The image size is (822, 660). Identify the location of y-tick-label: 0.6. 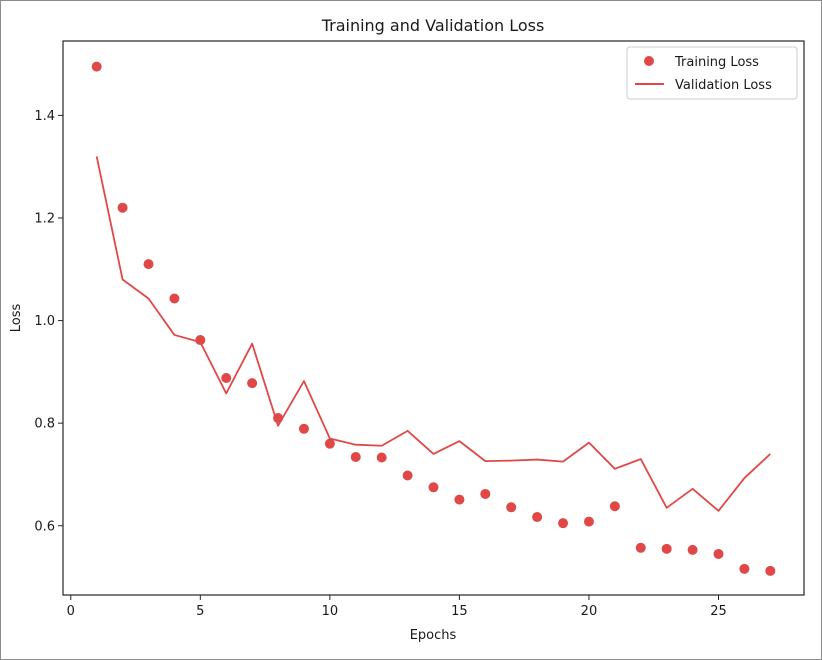
(44, 526).